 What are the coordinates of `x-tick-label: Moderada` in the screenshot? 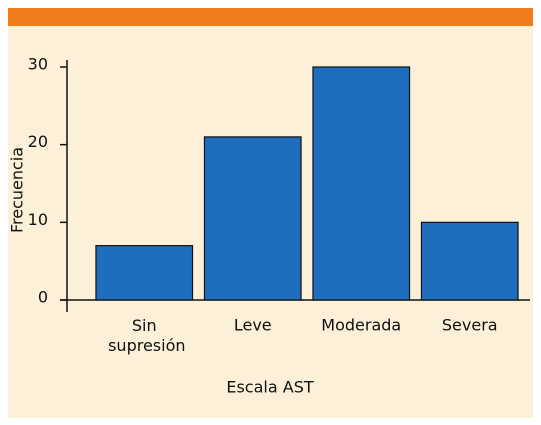 It's located at (361, 325).